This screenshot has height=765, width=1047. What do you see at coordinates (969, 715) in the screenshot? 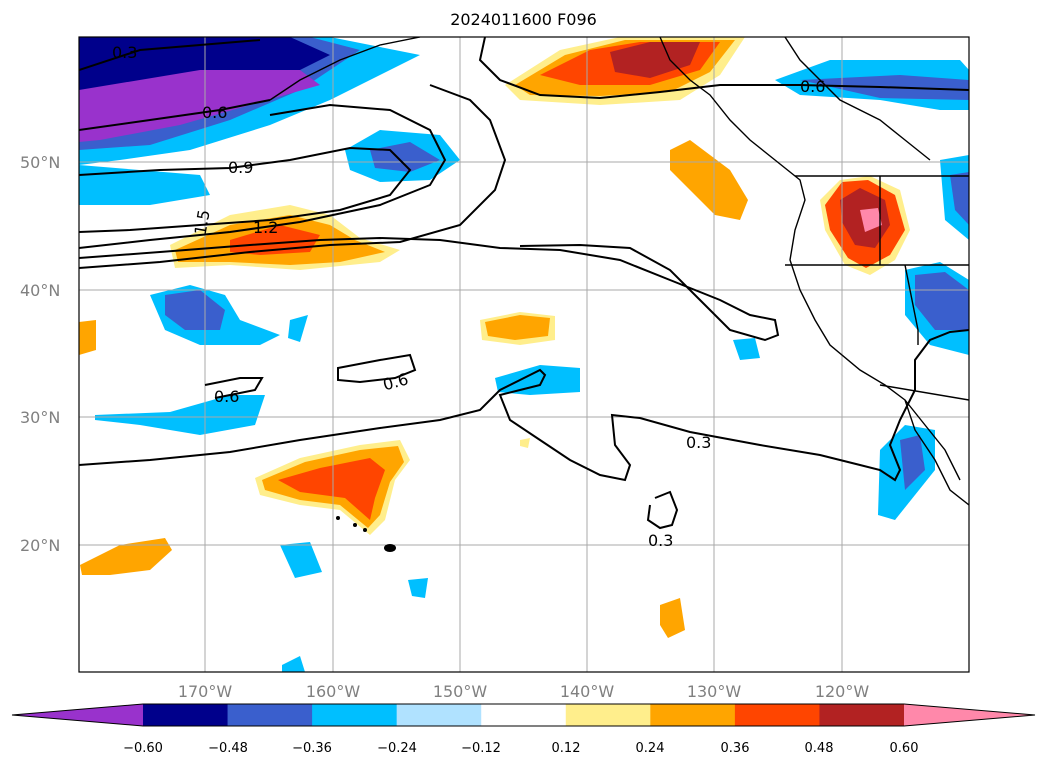
I see `colorbar-extend-high` at bounding box center [969, 715].